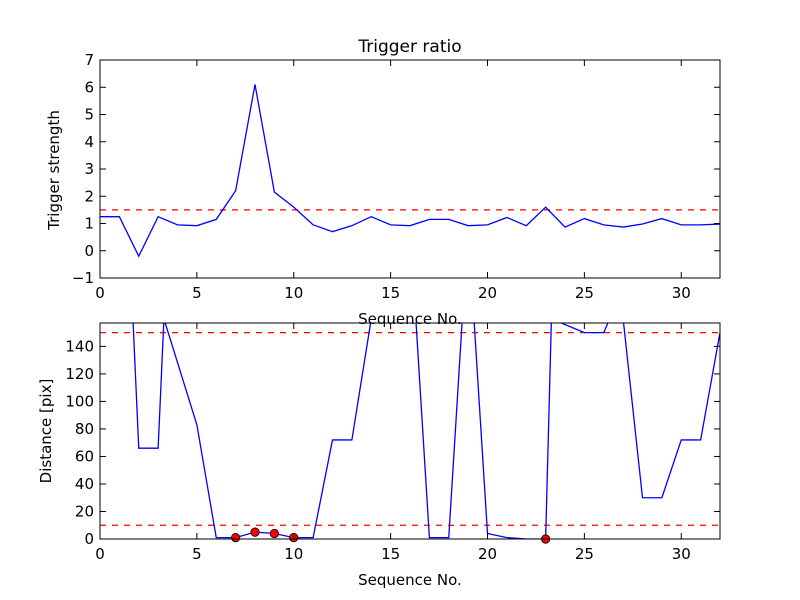 The height and width of the screenshot is (600, 800). What do you see at coordinates (84, 429) in the screenshot?
I see `y-tick-label: 80` at bounding box center [84, 429].